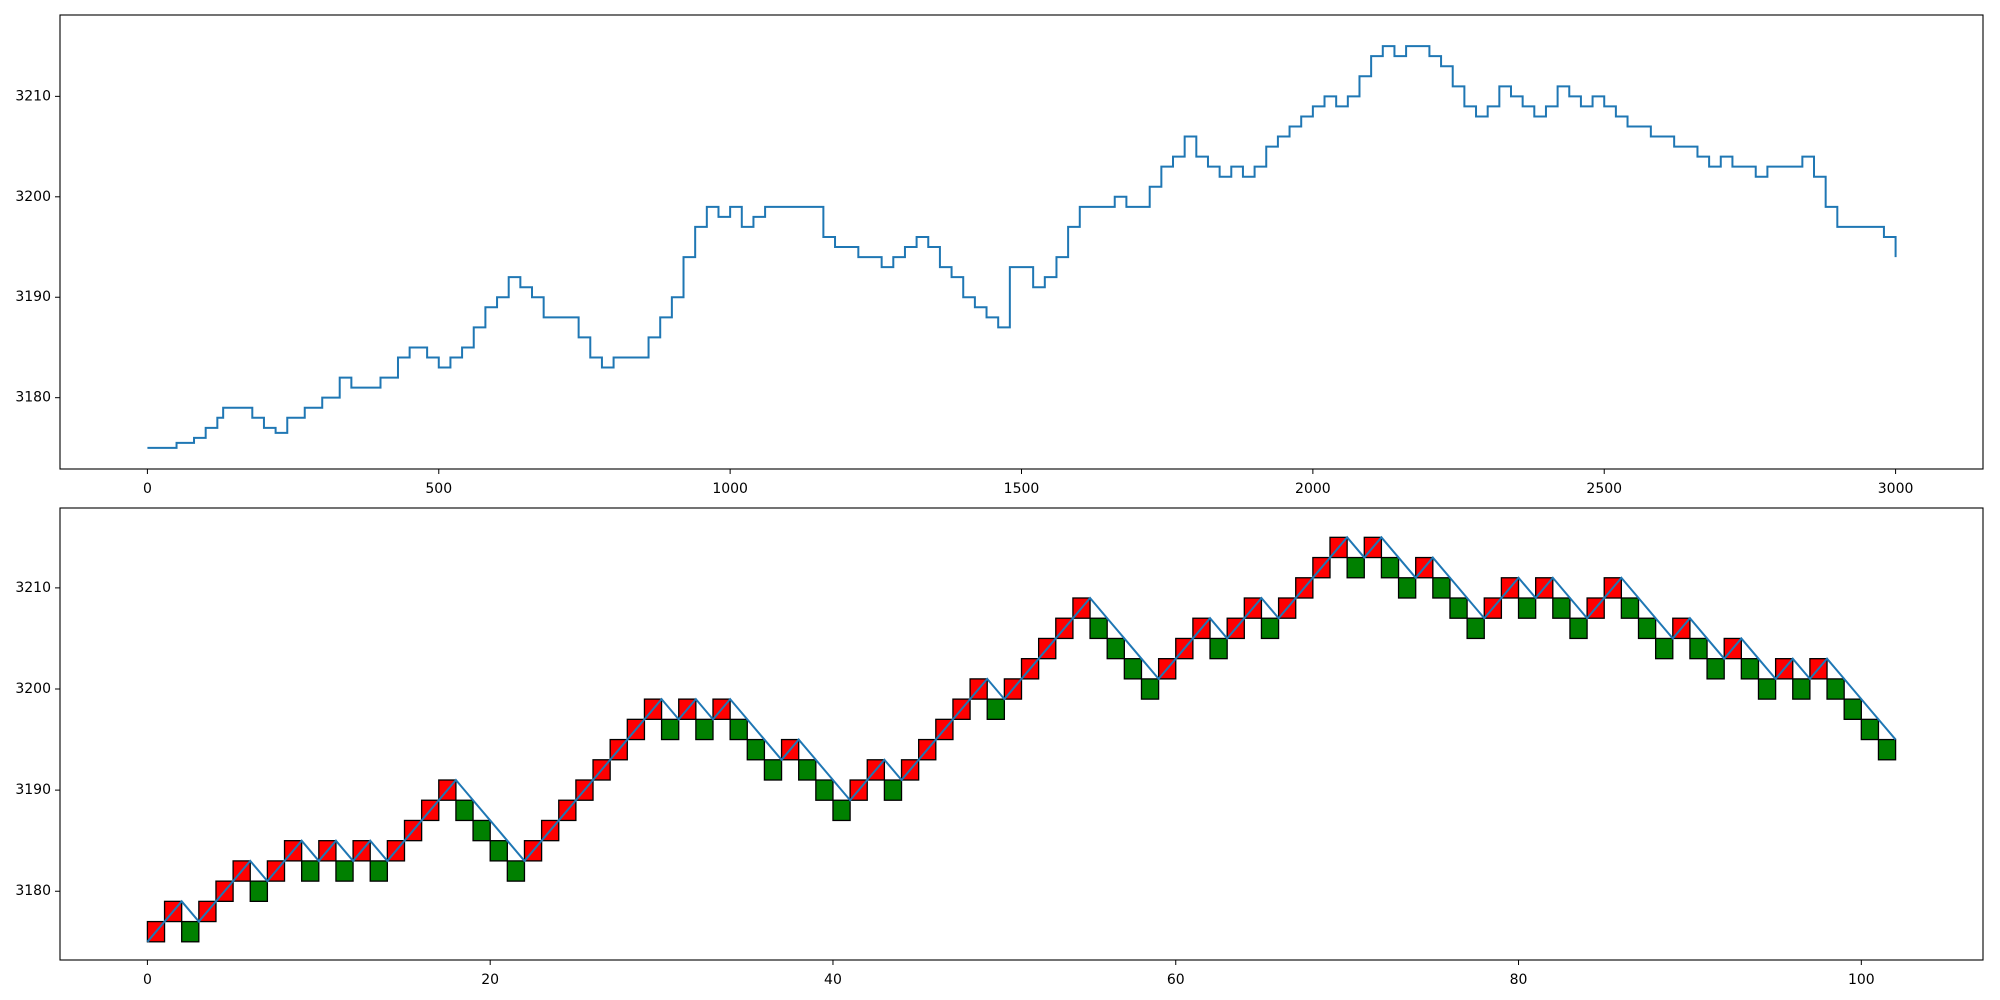 This screenshot has height=1000, width=2000. What do you see at coordinates (833, 980) in the screenshot?
I see `x-tick-label: 40` at bounding box center [833, 980].